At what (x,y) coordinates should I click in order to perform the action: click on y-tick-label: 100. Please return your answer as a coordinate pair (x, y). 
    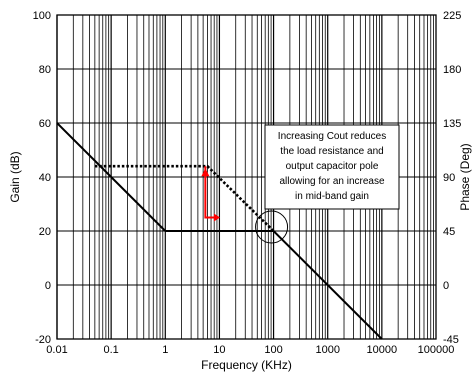
    Looking at the image, I should click on (42, 16).